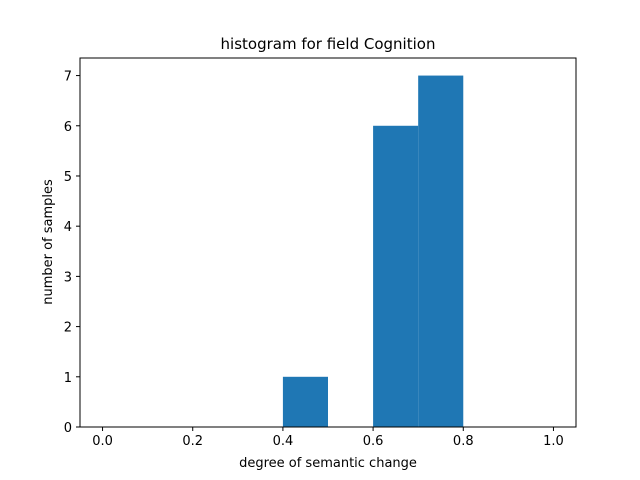 The width and height of the screenshot is (640, 480). What do you see at coordinates (72, 253) in the screenshot?
I see `y-axis-ticks: 0 1 2 3 4 5 6 7` at bounding box center [72, 253].